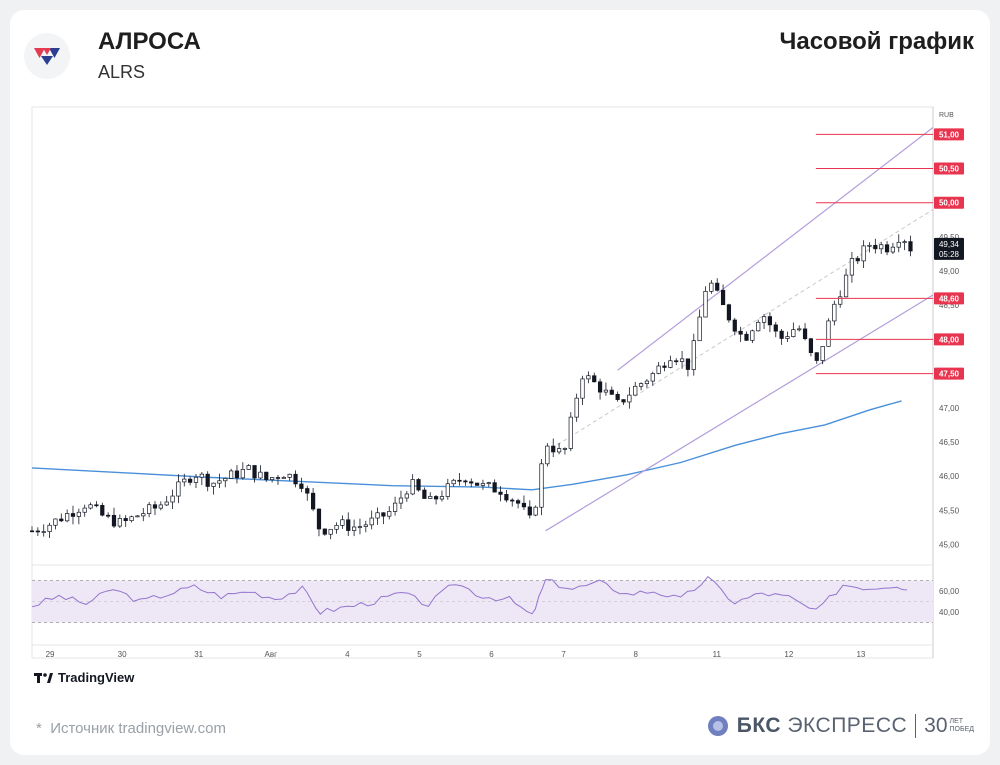 The width and height of the screenshot is (1000, 765). Describe the element at coordinates (946, 115) in the screenshot. I see `currency-label: RUB` at that location.